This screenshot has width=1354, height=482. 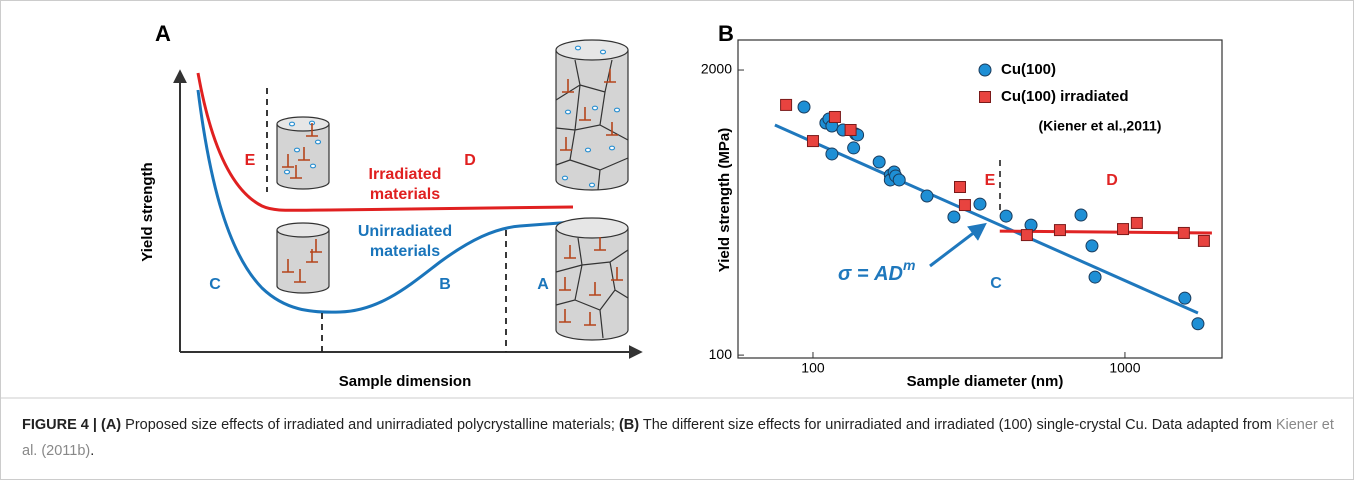 What do you see at coordinates (909, 265) in the screenshot?
I see `equation-exponent: m` at bounding box center [909, 265].